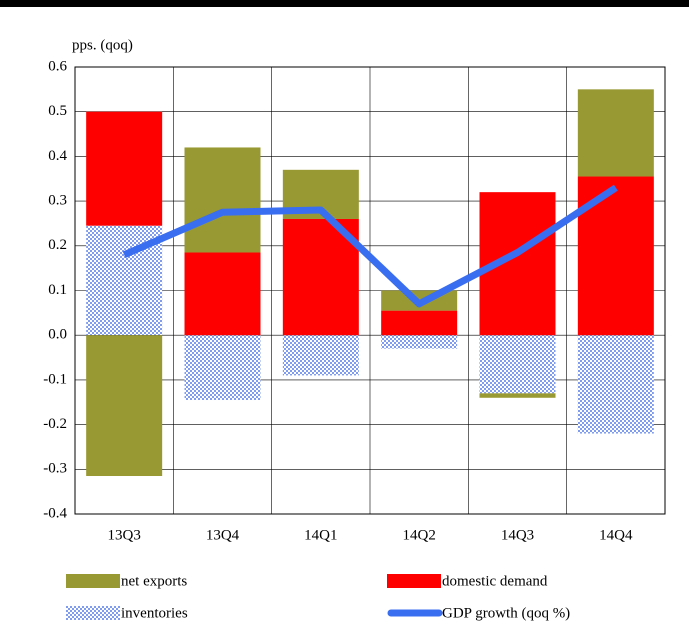 The width and height of the screenshot is (689, 633). What do you see at coordinates (57, 156) in the screenshot?
I see `y-tick-label: 0.4` at bounding box center [57, 156].